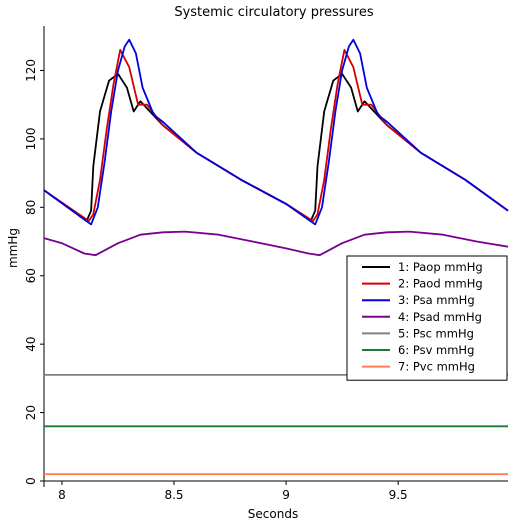  Describe the element at coordinates (440, 267) in the screenshot. I see `legend-entry: 1: Paop mmHg` at that location.